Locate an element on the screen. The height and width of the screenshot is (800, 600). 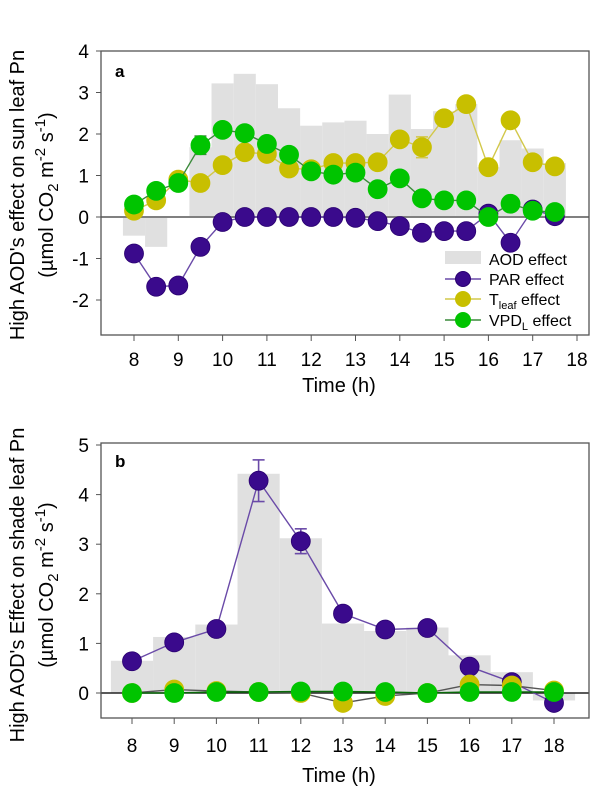
y-tick-label: -2 is located at coordinates (80, 301).